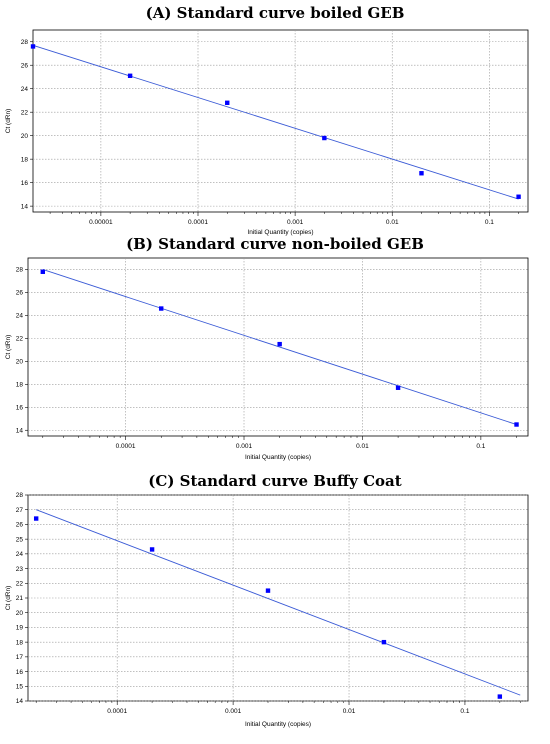 Image resolution: width=550 pixels, height=744 pixels. I want to click on chart-title-c: (C) Standard curve Buffy Coat, so click(275, 481).